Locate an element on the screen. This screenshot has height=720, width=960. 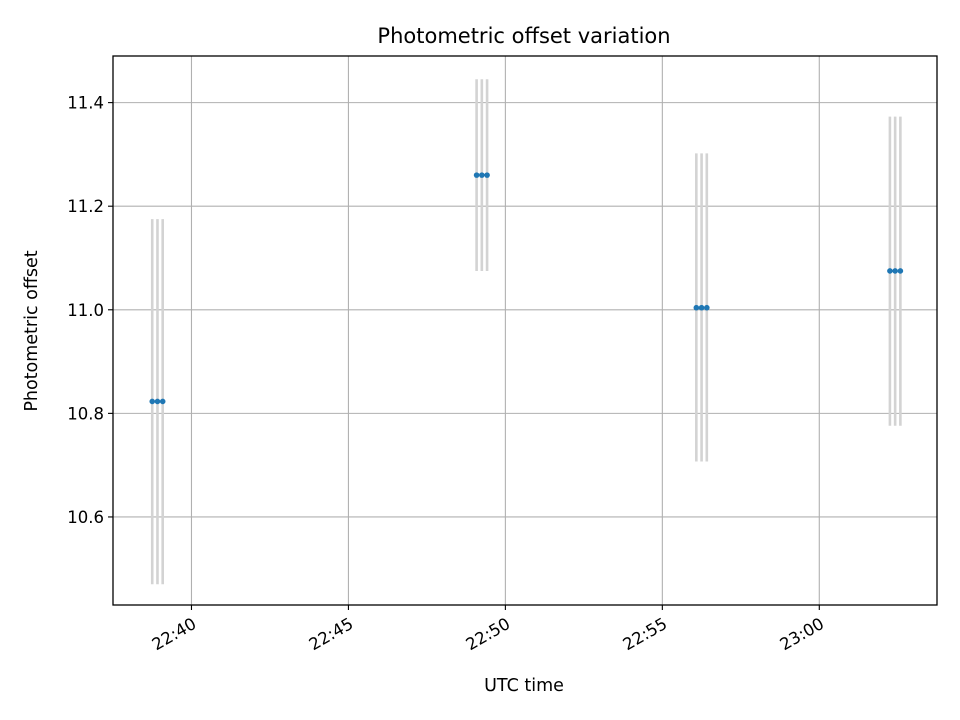
y-tick-label: 11.0 is located at coordinates (85, 310).